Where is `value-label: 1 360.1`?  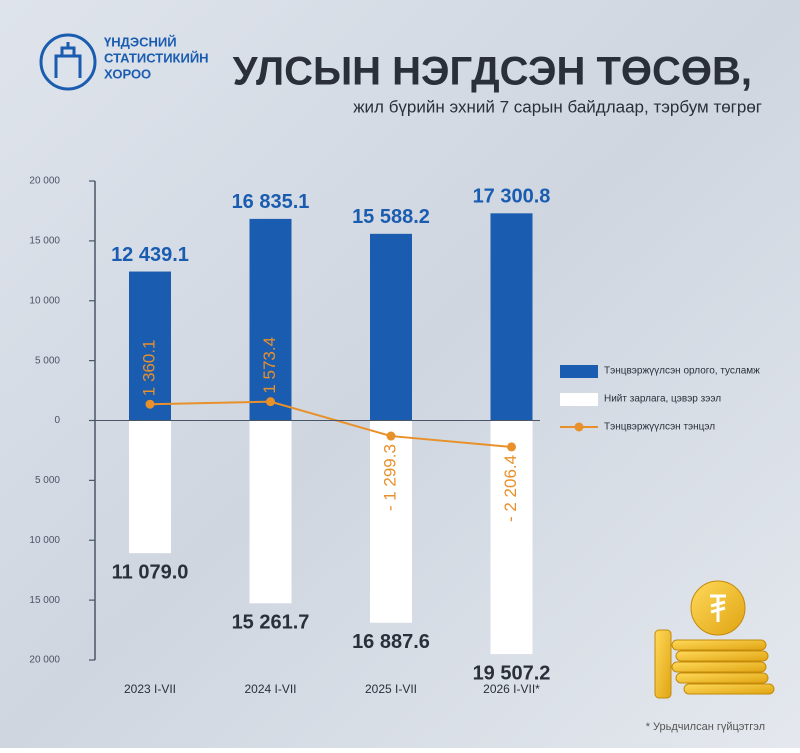
value-label: 1 360.1 is located at coordinates (148, 367).